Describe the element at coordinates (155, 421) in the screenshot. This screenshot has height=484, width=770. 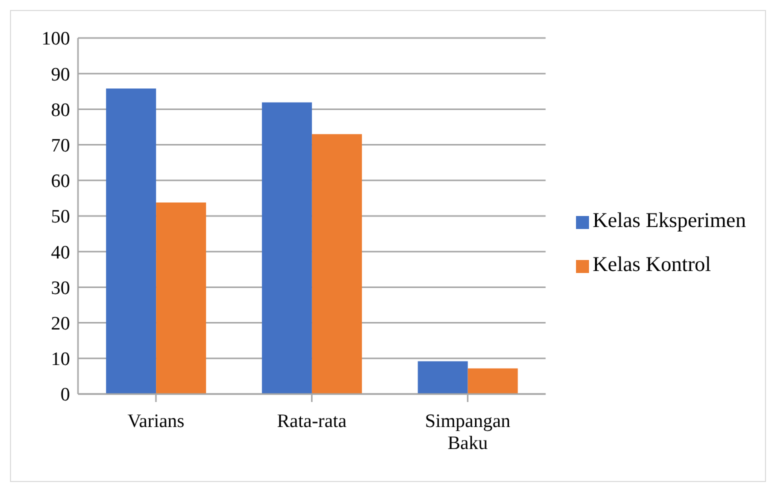
I see `x-tick-label: Varians` at that location.